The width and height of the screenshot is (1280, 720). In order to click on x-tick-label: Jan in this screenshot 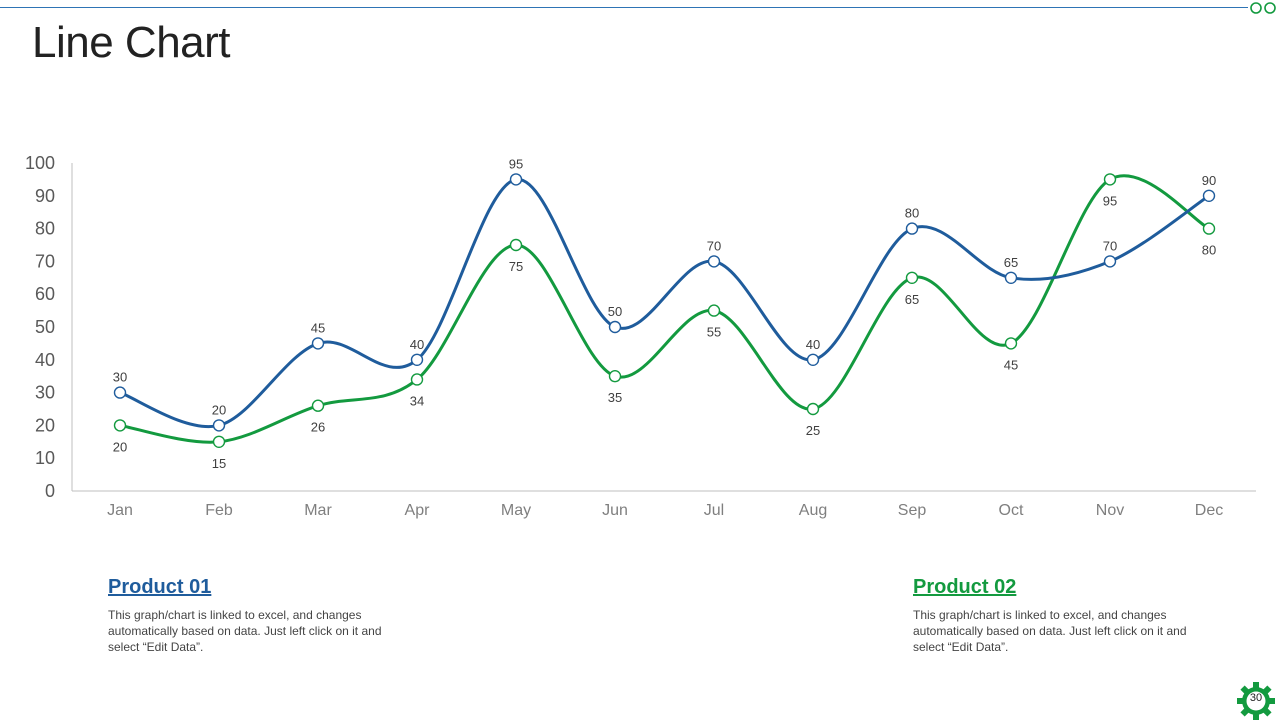, I will do `click(120, 510)`.